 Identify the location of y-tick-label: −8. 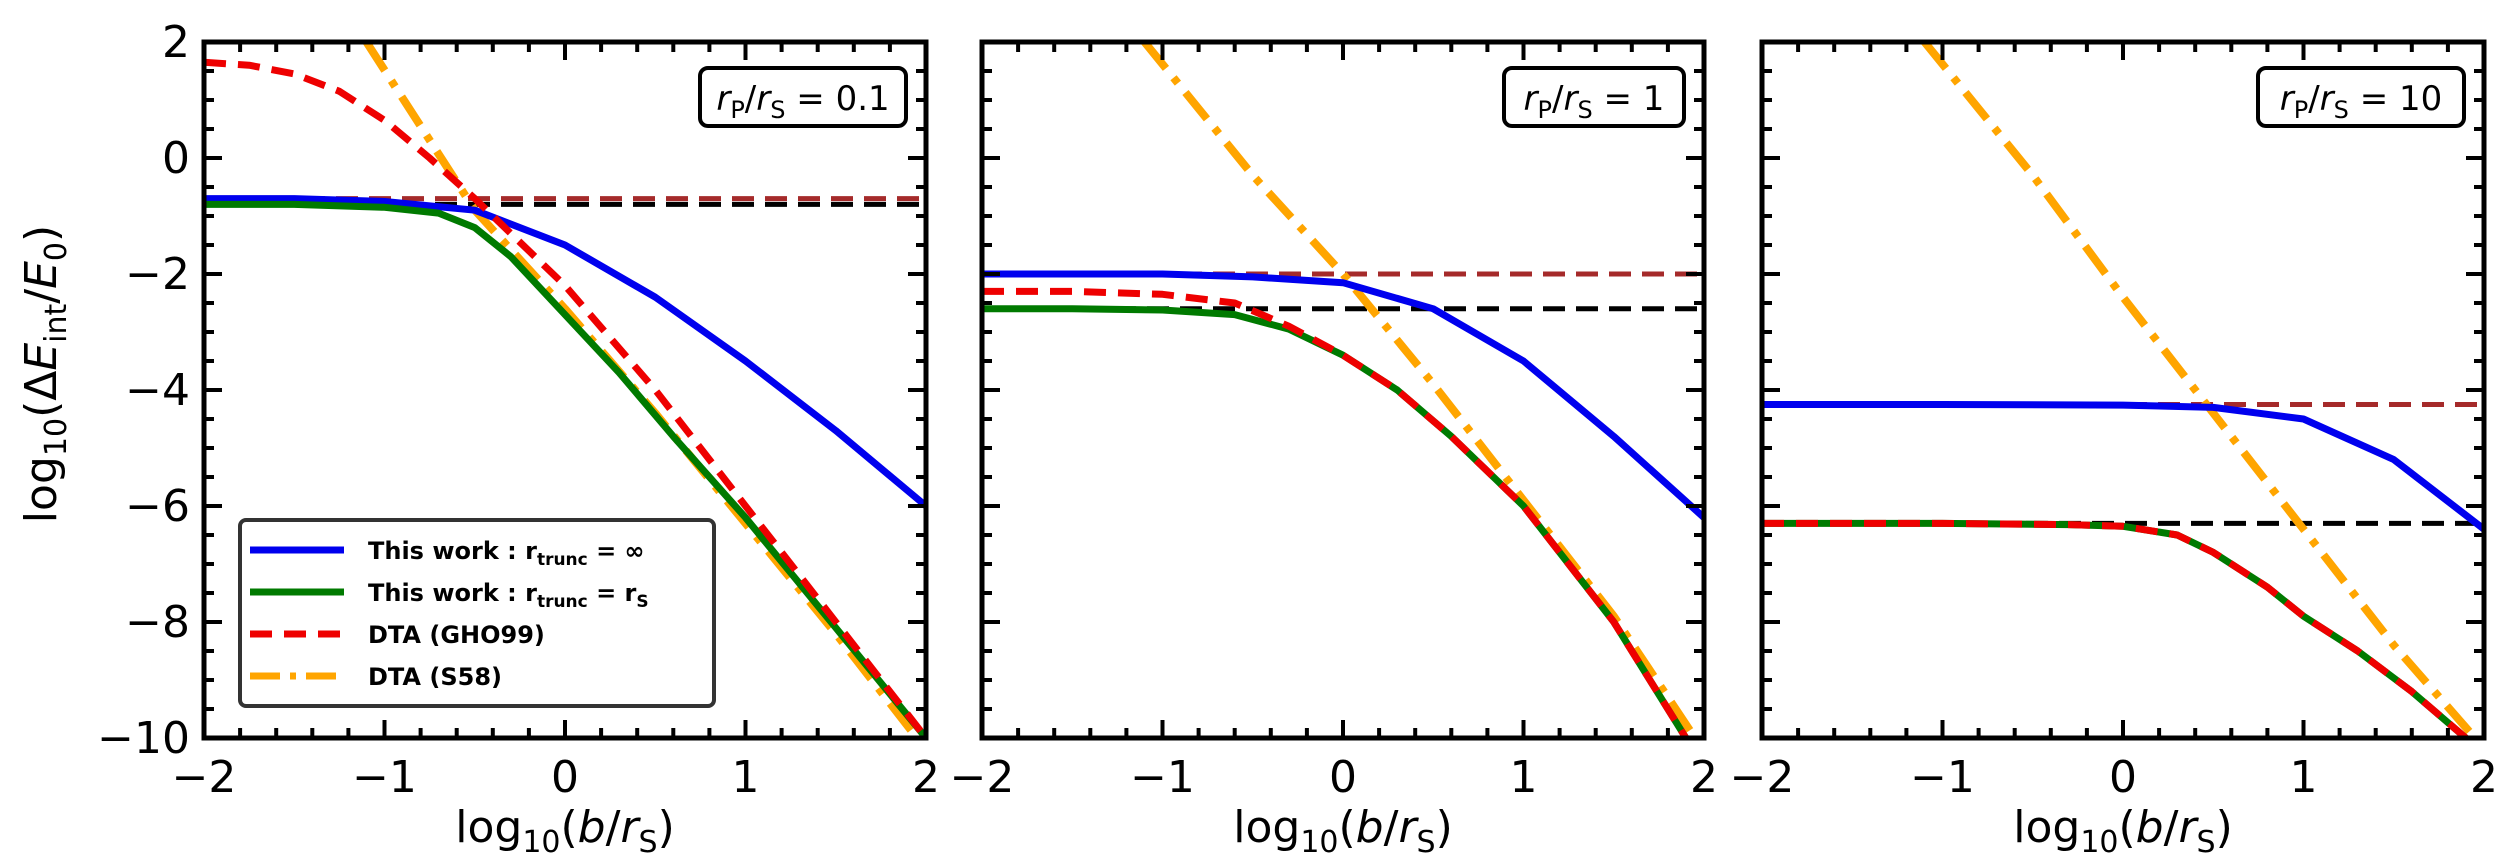
(157, 622).